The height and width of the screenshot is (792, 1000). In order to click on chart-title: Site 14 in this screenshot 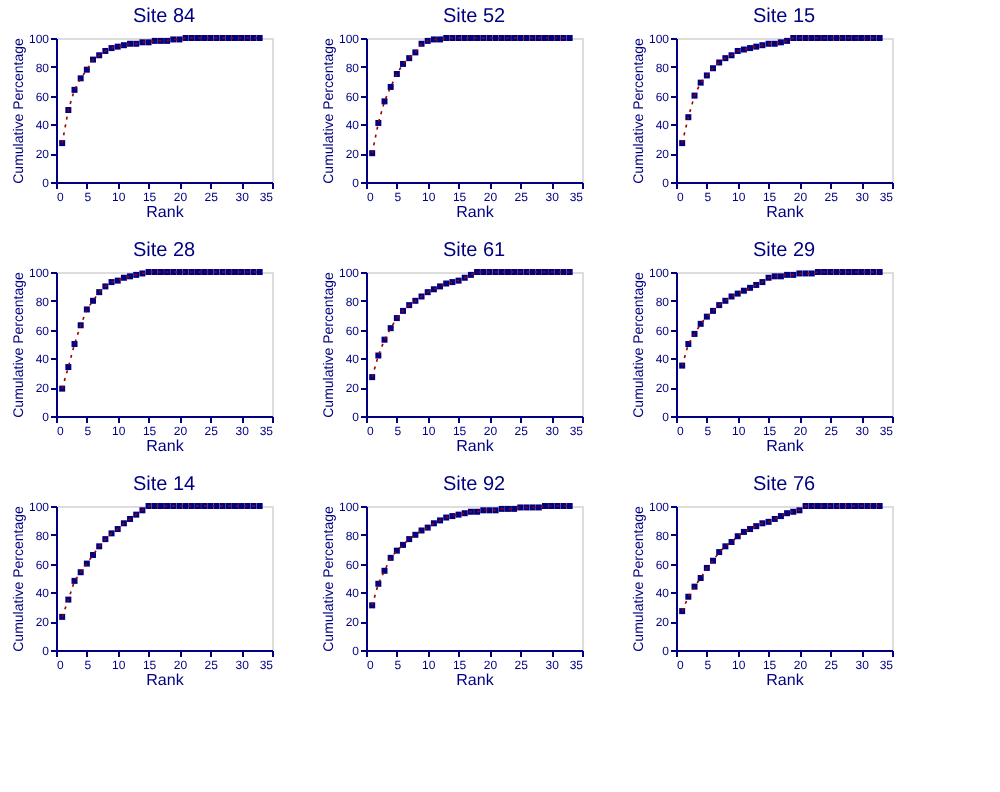, I will do `click(164, 485)`.